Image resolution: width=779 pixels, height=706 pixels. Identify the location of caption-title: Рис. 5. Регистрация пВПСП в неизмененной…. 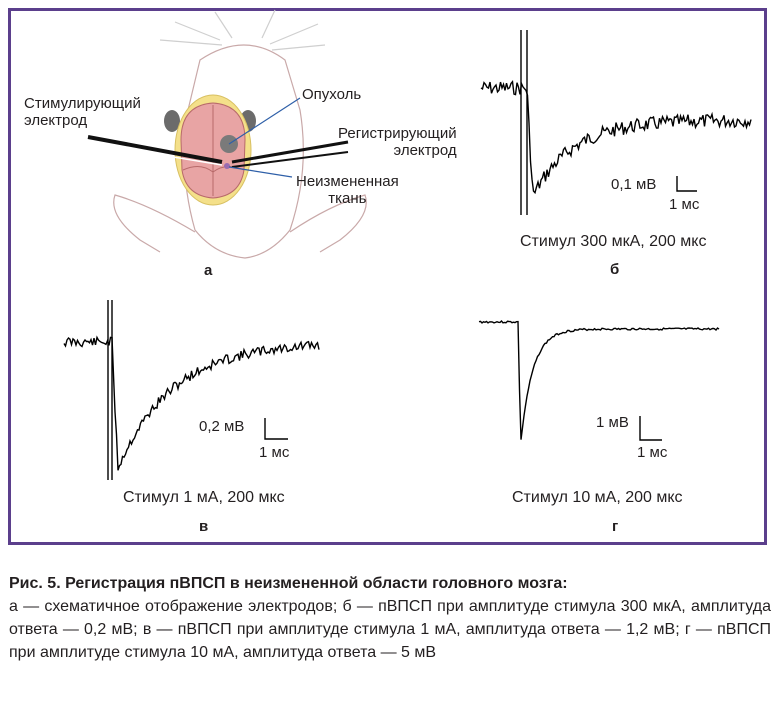
(288, 583).